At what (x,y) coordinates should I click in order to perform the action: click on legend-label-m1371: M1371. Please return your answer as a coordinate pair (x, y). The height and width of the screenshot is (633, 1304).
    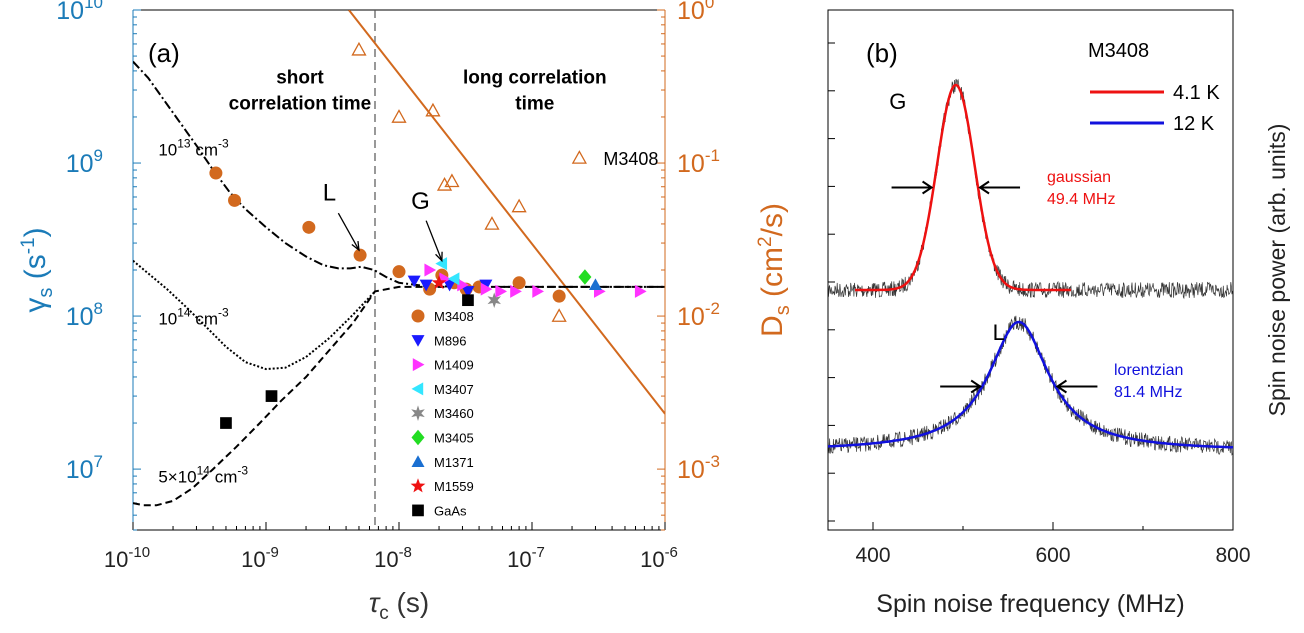
    Looking at the image, I should click on (454, 462).